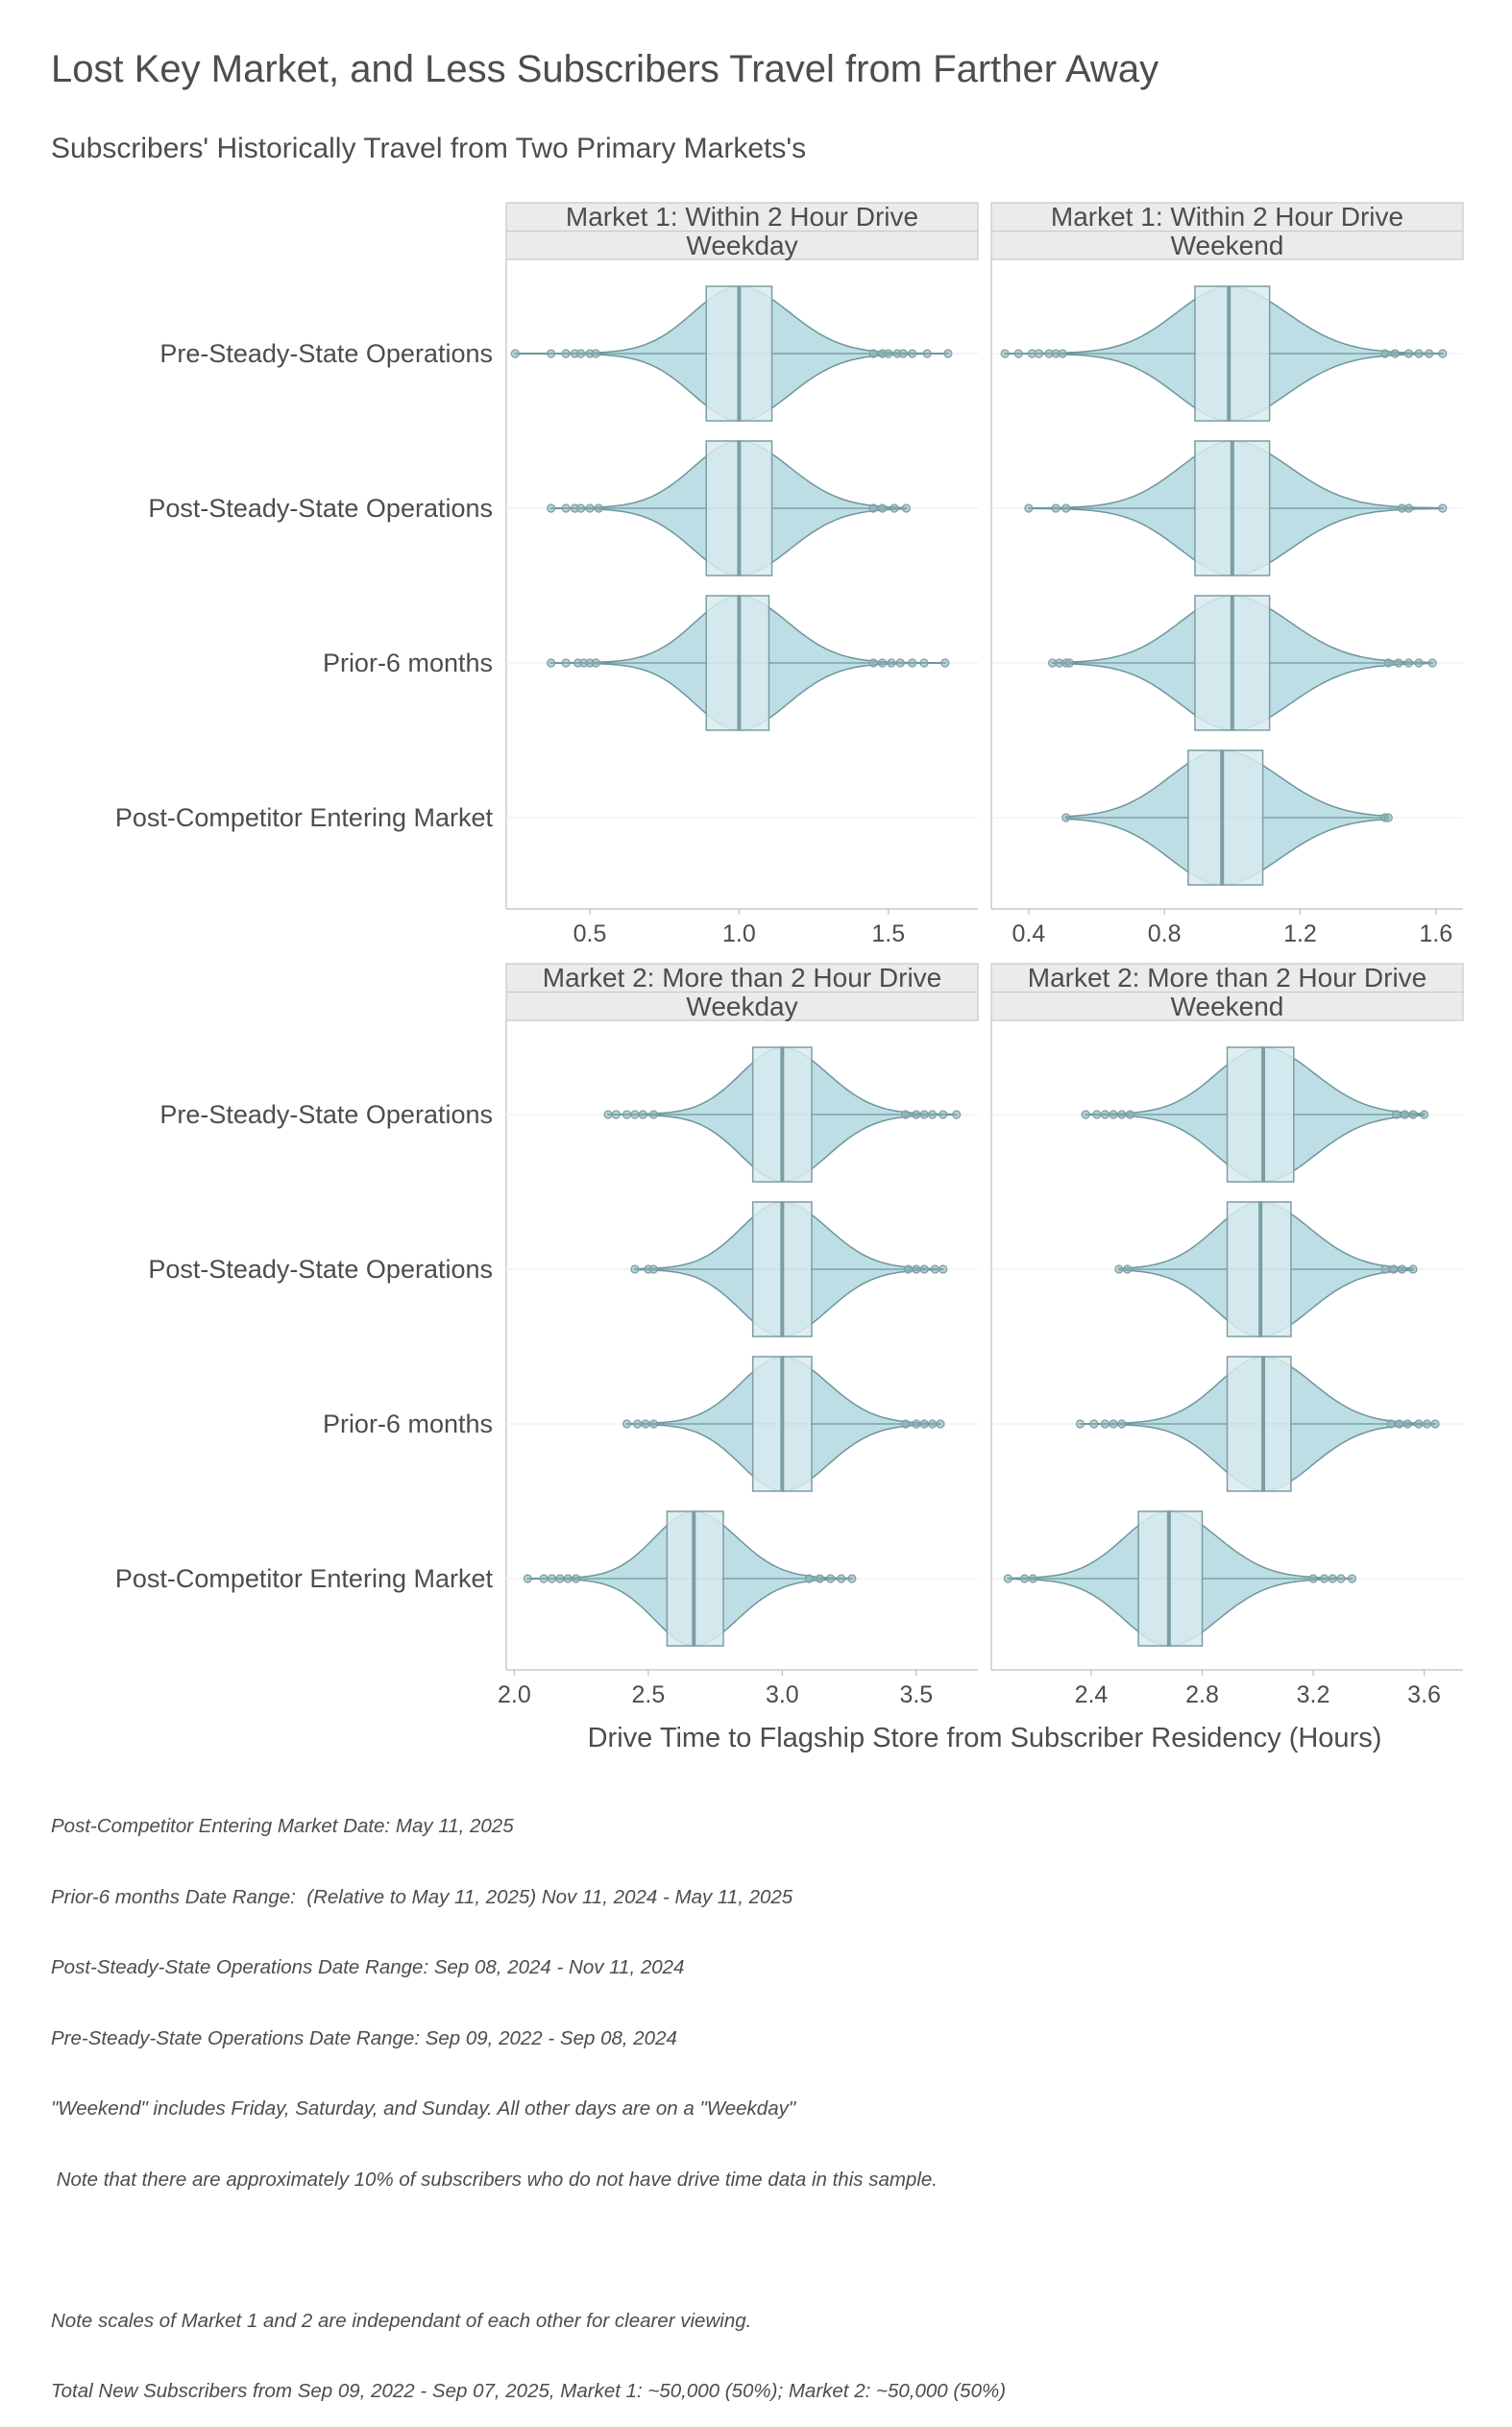 This screenshot has height=2427, width=1512. I want to click on strip-label: Market 2: More than 2 Hour Drive, so click(742, 978).